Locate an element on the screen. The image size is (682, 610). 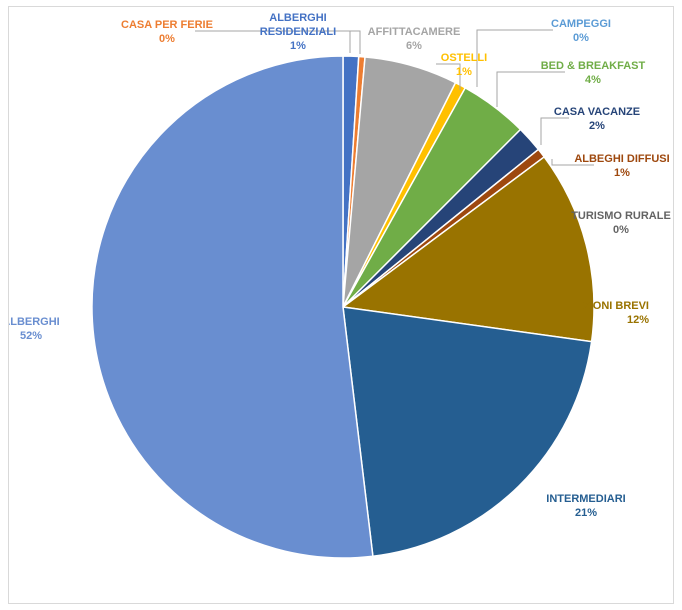
leader-line-albeghi-diffusi is located at coordinates (572, 162).